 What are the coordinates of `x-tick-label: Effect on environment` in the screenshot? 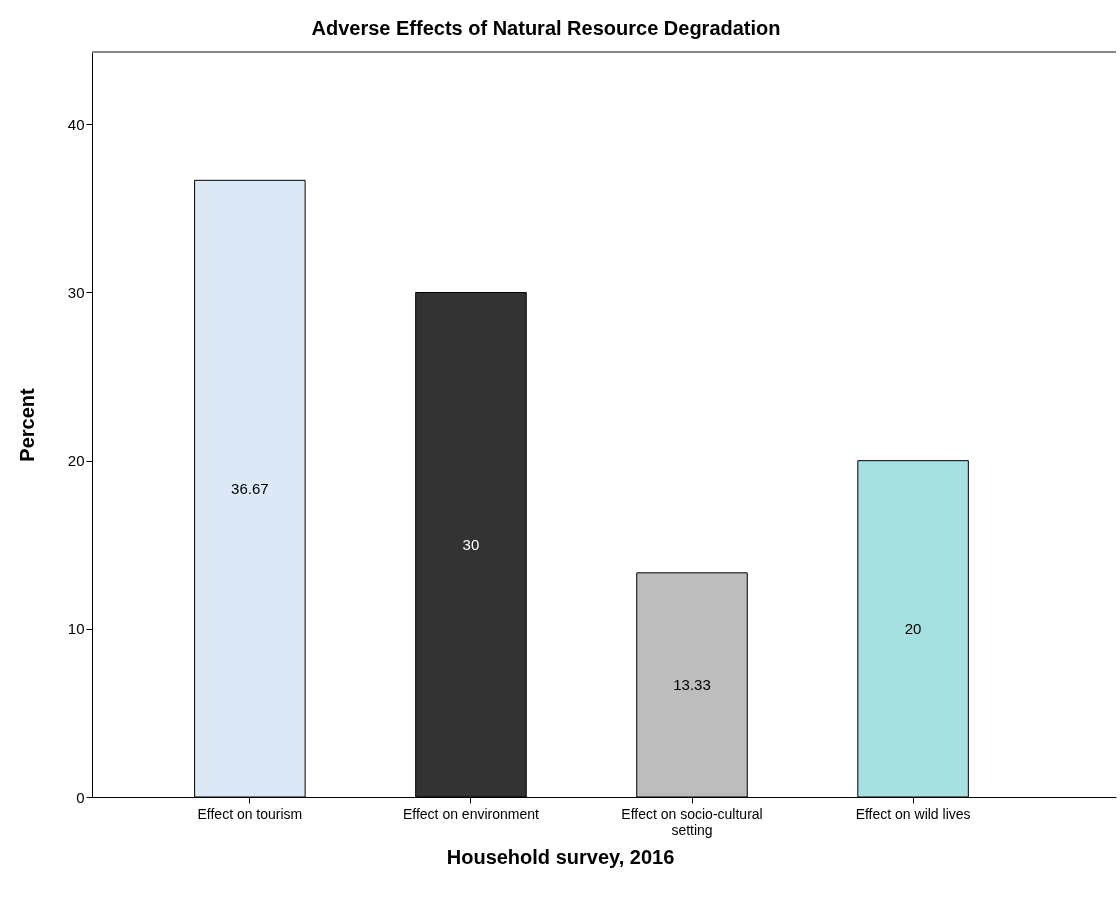 It's located at (471, 813).